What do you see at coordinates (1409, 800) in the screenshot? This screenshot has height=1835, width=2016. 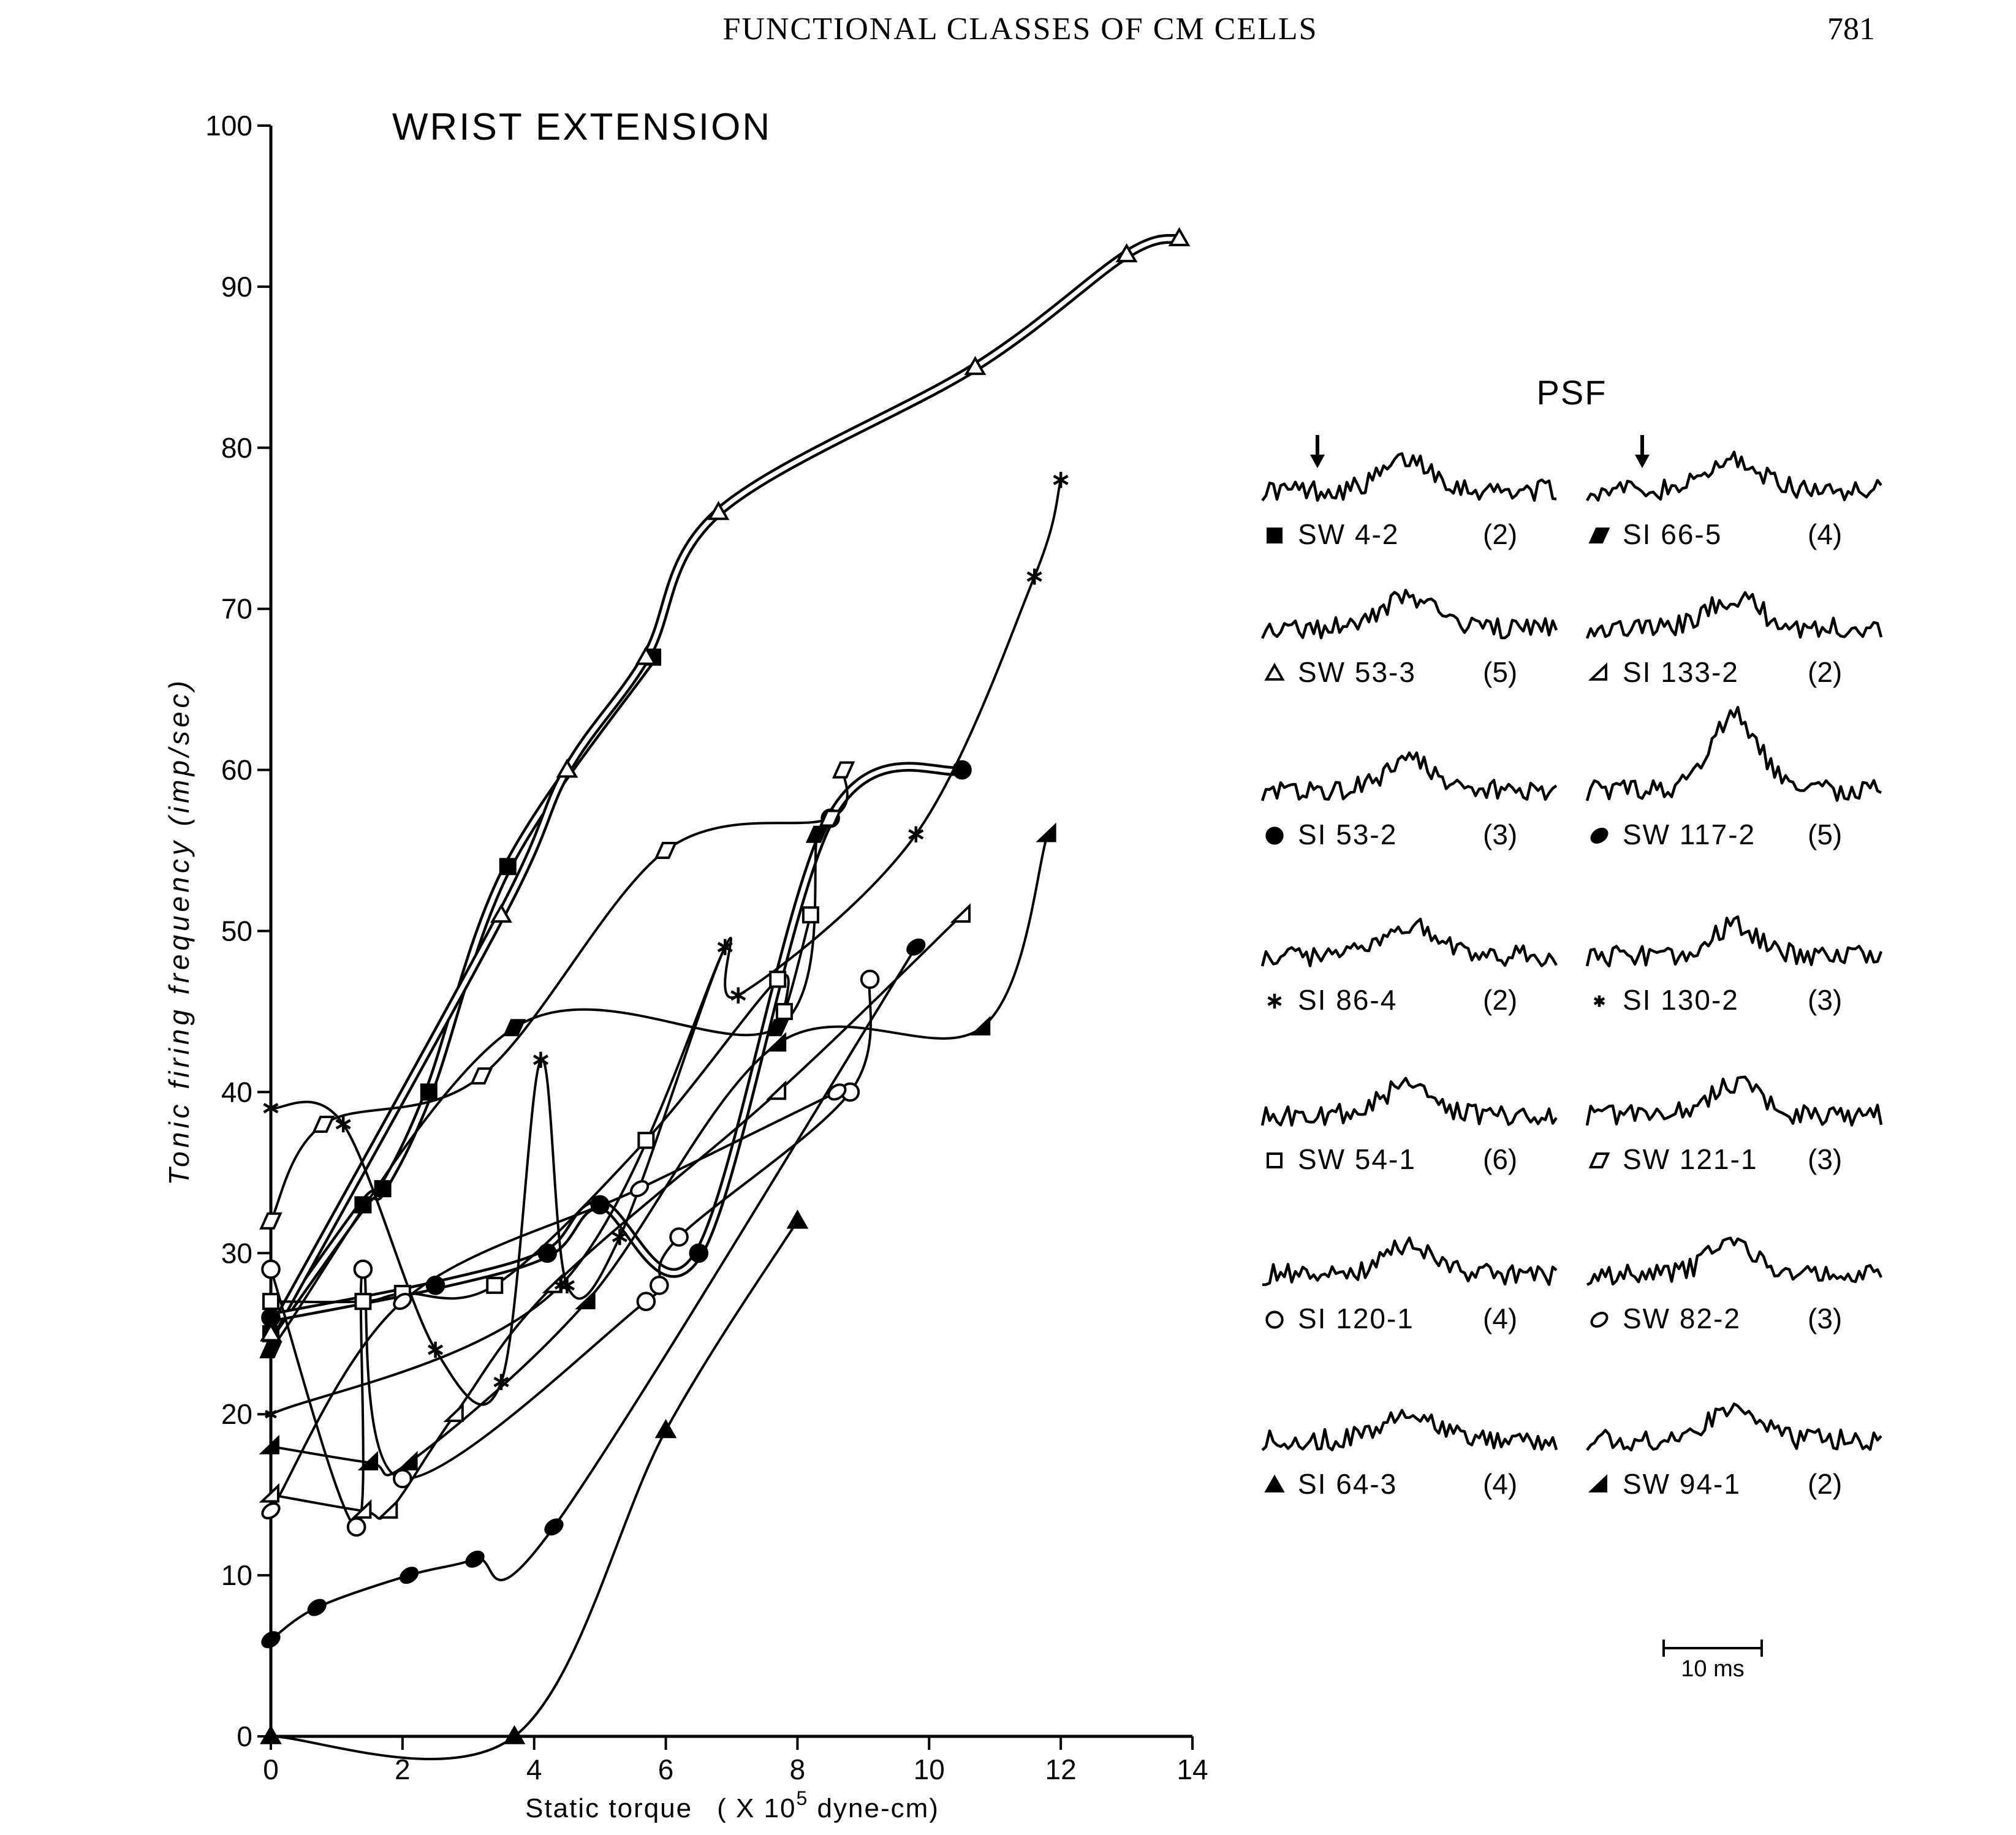 I see `psf-item-si-53-2: SI 53-2 (3)` at bounding box center [1409, 800].